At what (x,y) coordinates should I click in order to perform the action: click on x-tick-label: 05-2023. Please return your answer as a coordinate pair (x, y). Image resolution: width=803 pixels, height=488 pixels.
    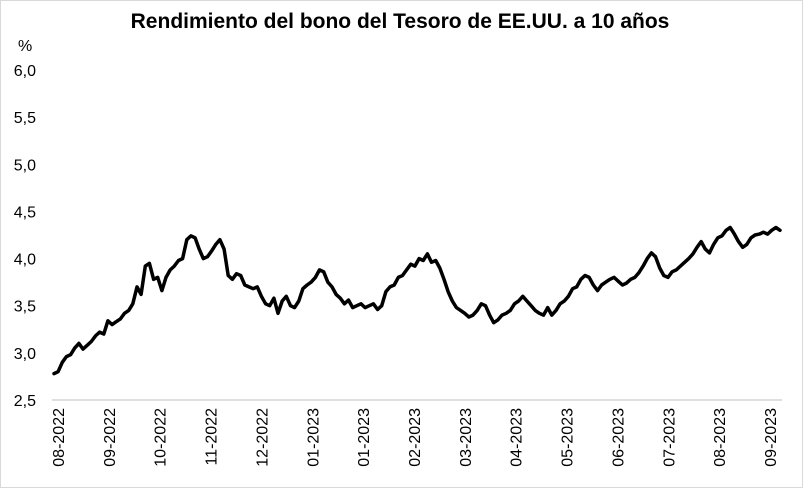
    Looking at the image, I should click on (568, 437).